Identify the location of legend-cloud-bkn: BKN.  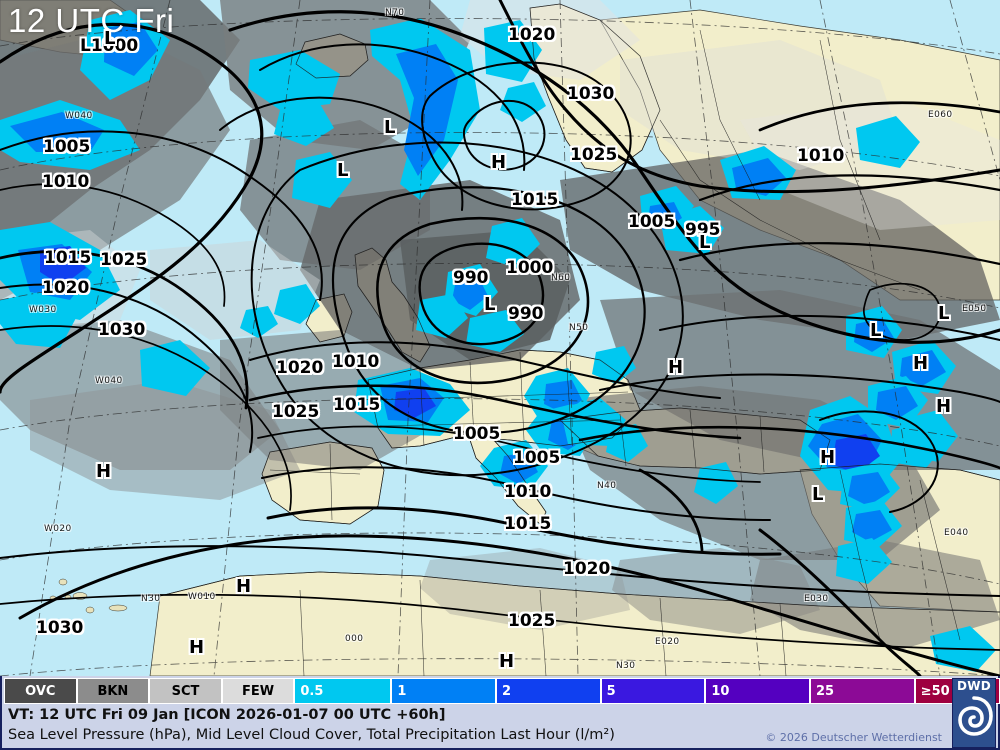
(113, 691).